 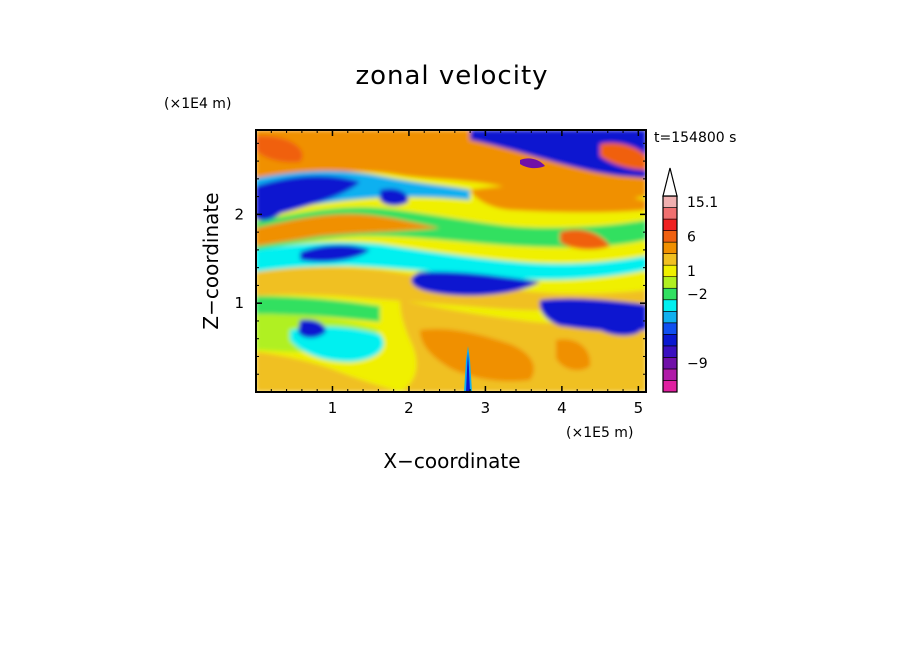 What do you see at coordinates (670, 182) in the screenshot?
I see `colorbar-extend-arrow` at bounding box center [670, 182].